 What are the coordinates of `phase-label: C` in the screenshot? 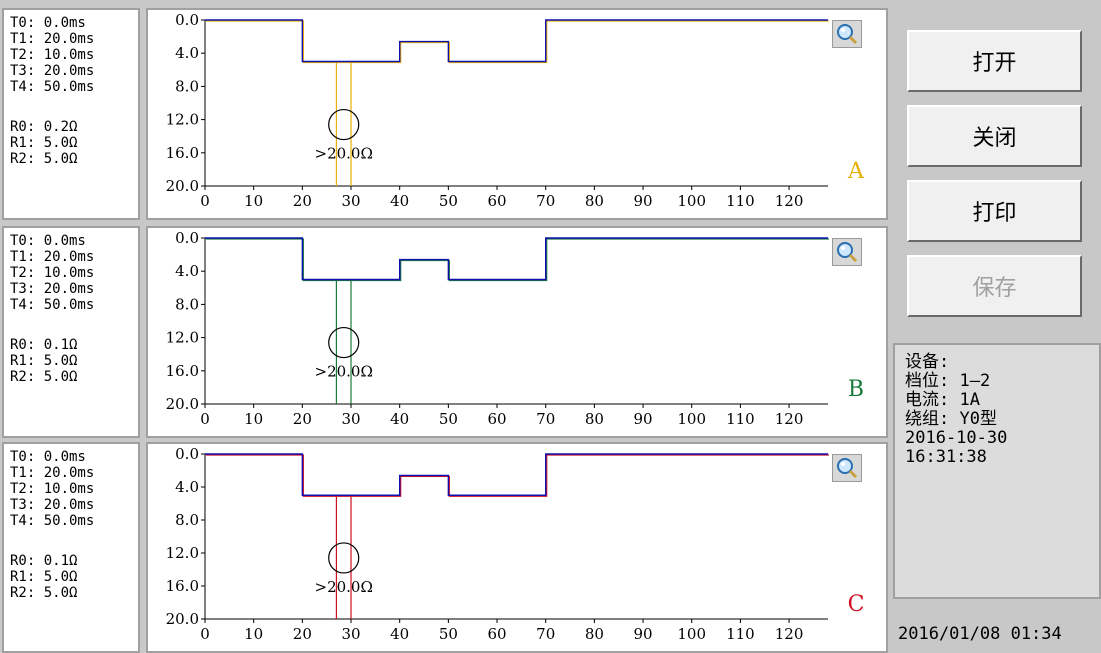 It's located at (856, 604).